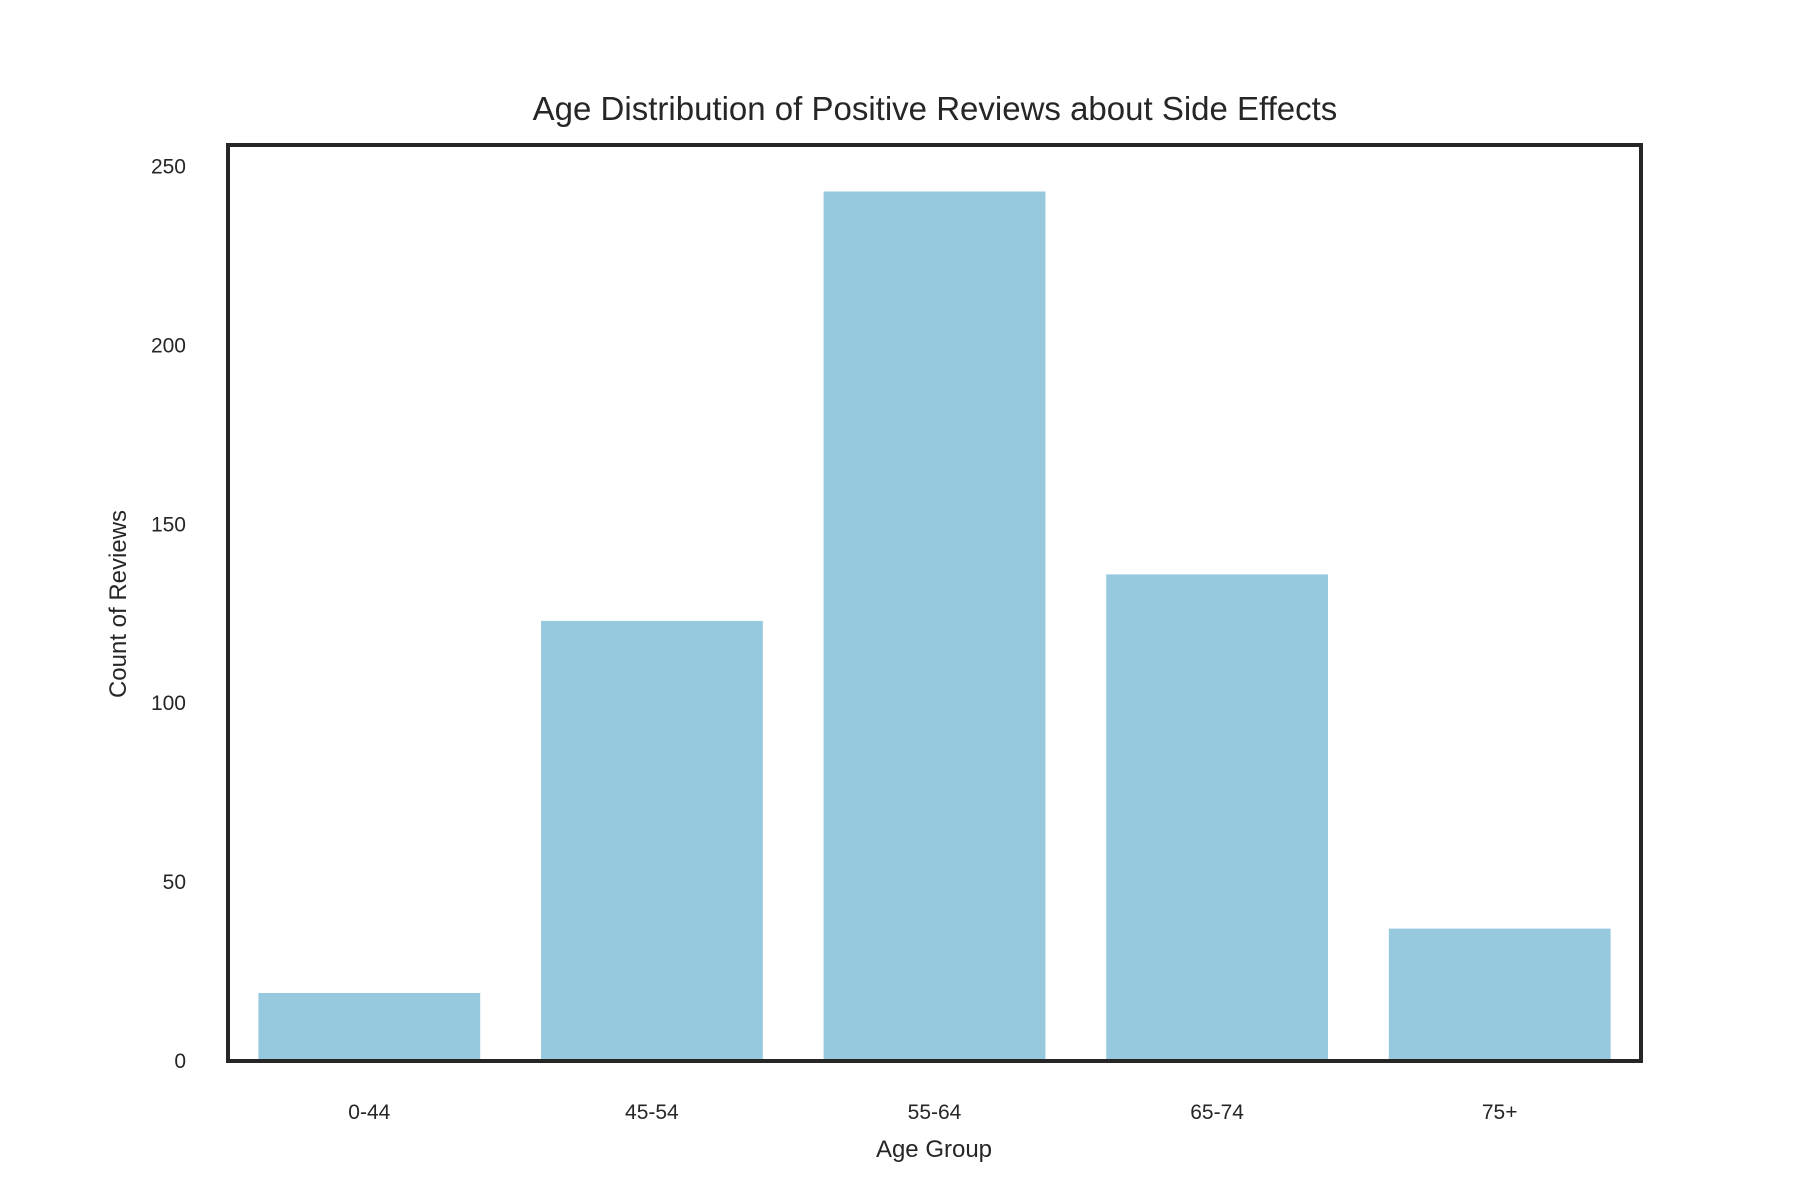 The image size is (1800, 1200). Describe the element at coordinates (1499, 994) in the screenshot. I see `bar-75+` at that location.